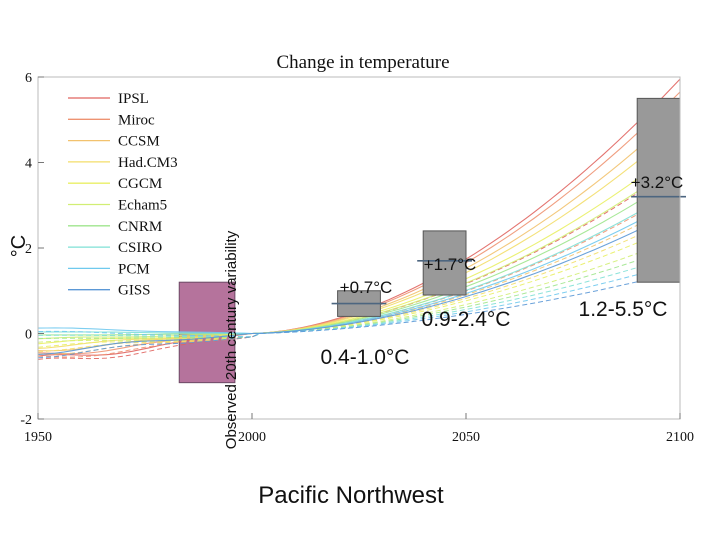  What do you see at coordinates (140, 227) in the screenshot?
I see `legend-entry: CNRM` at bounding box center [140, 227].